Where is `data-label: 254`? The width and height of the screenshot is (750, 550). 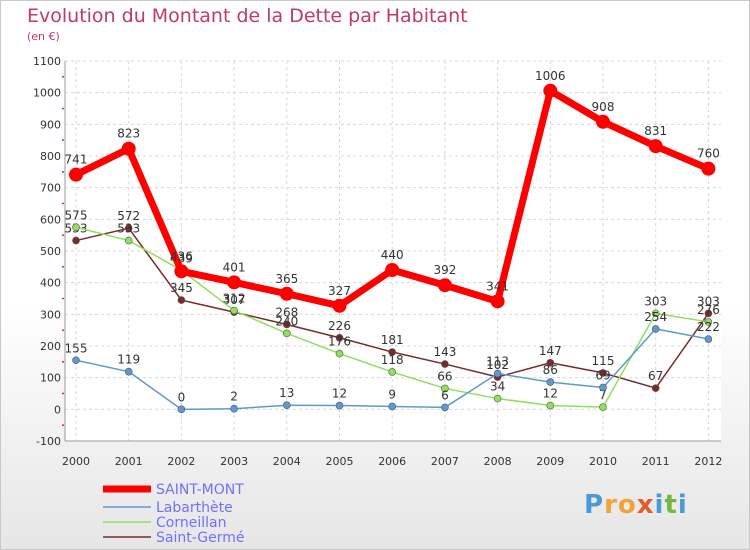 data-label: 254 is located at coordinates (655, 317).